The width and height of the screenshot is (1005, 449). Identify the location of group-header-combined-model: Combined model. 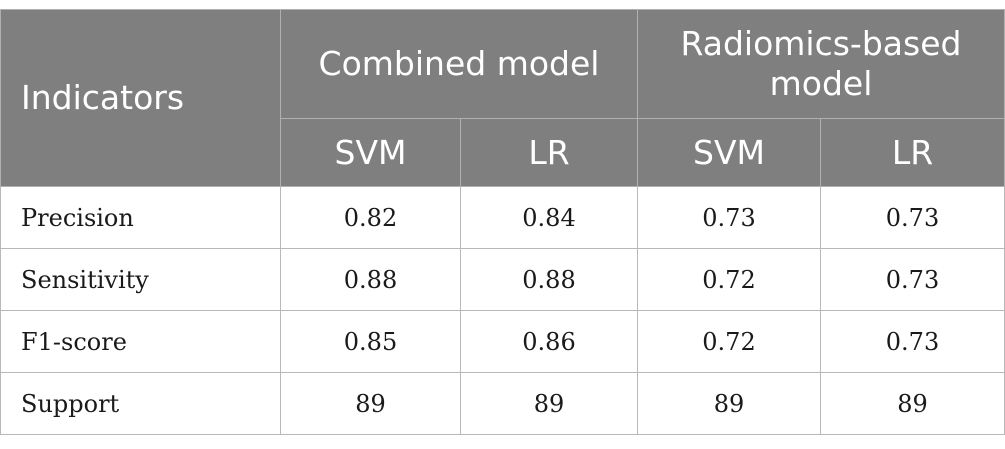
(459, 64).